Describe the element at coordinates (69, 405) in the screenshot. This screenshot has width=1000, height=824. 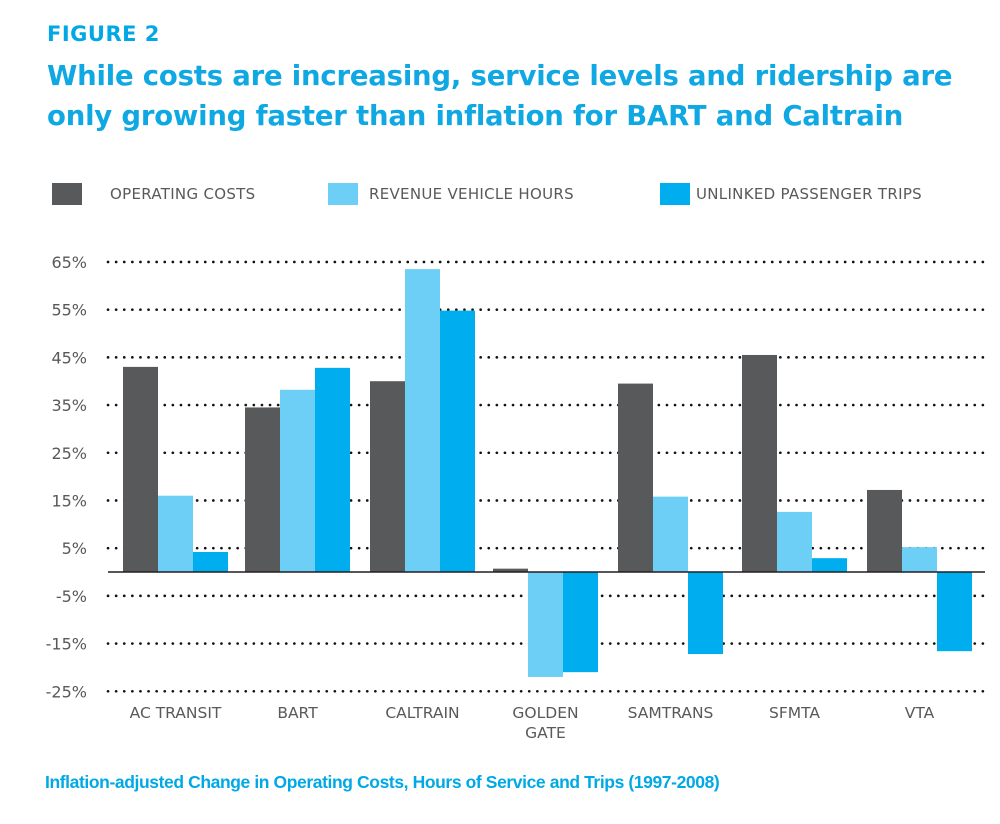
I see `y-tick-label: 35%` at that location.